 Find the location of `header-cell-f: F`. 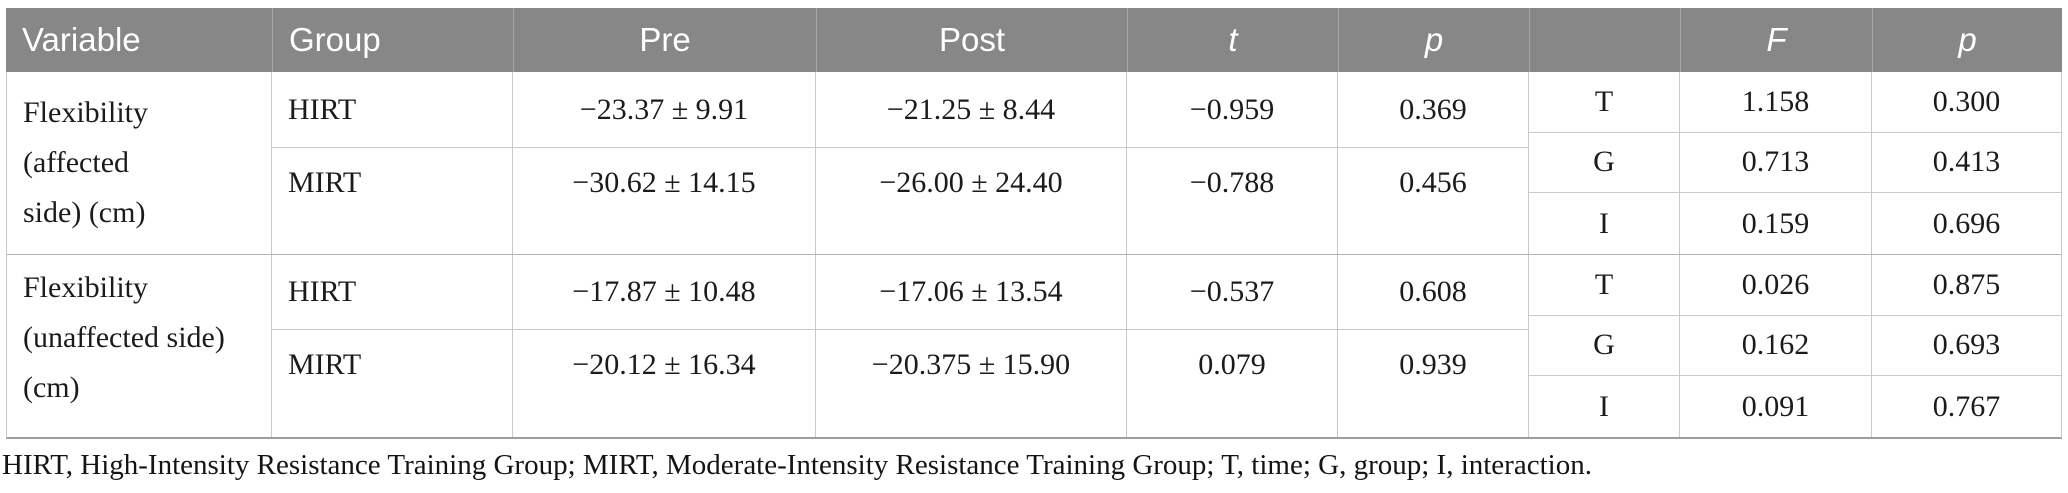

header-cell-f: F is located at coordinates (1777, 40).